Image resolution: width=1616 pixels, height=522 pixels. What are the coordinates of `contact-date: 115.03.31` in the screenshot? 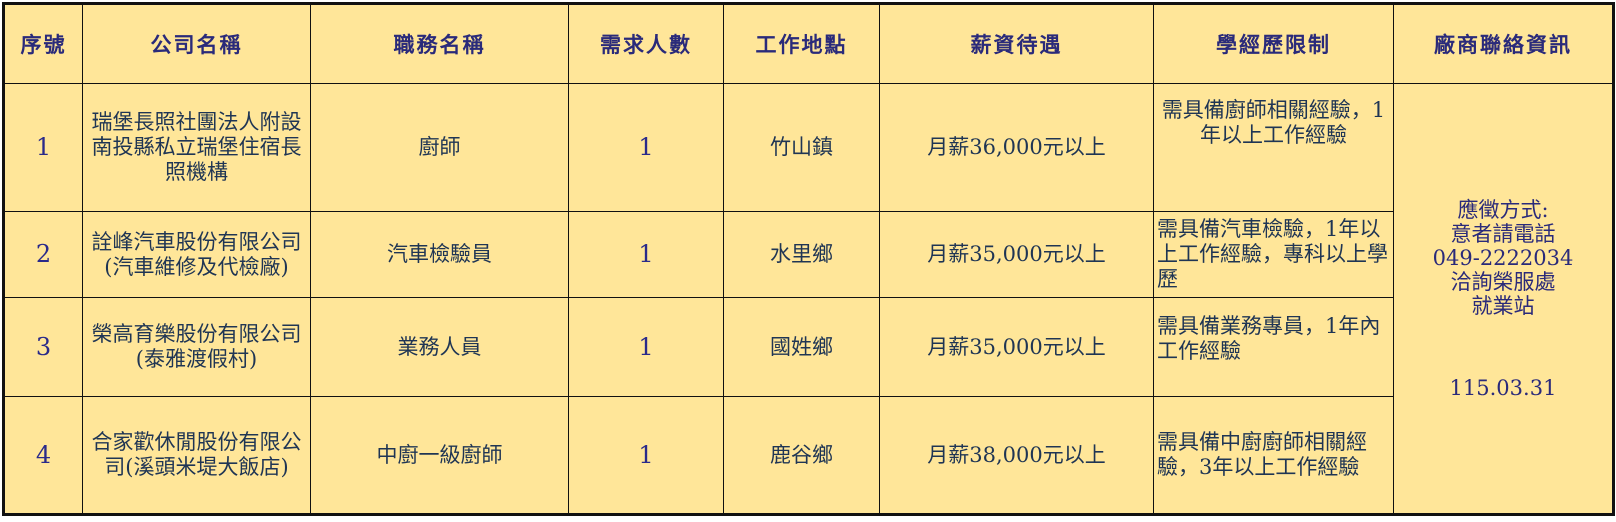 It's located at (1503, 387).